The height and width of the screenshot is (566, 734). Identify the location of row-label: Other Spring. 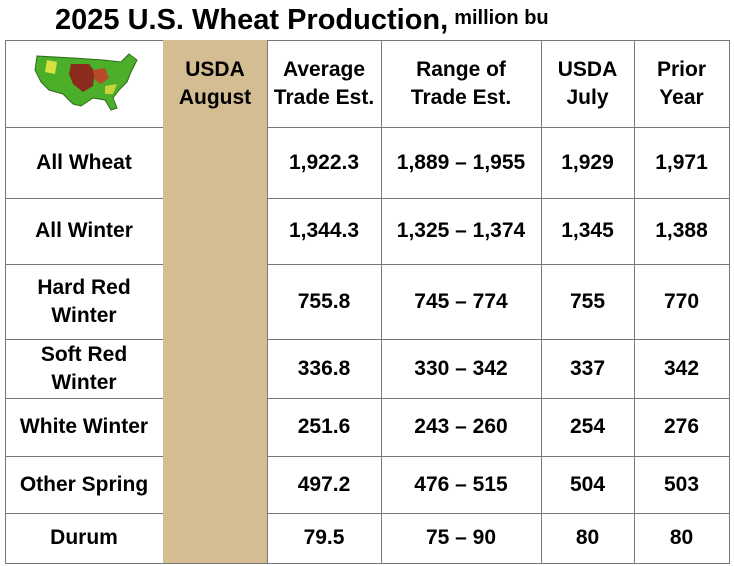
(84, 485).